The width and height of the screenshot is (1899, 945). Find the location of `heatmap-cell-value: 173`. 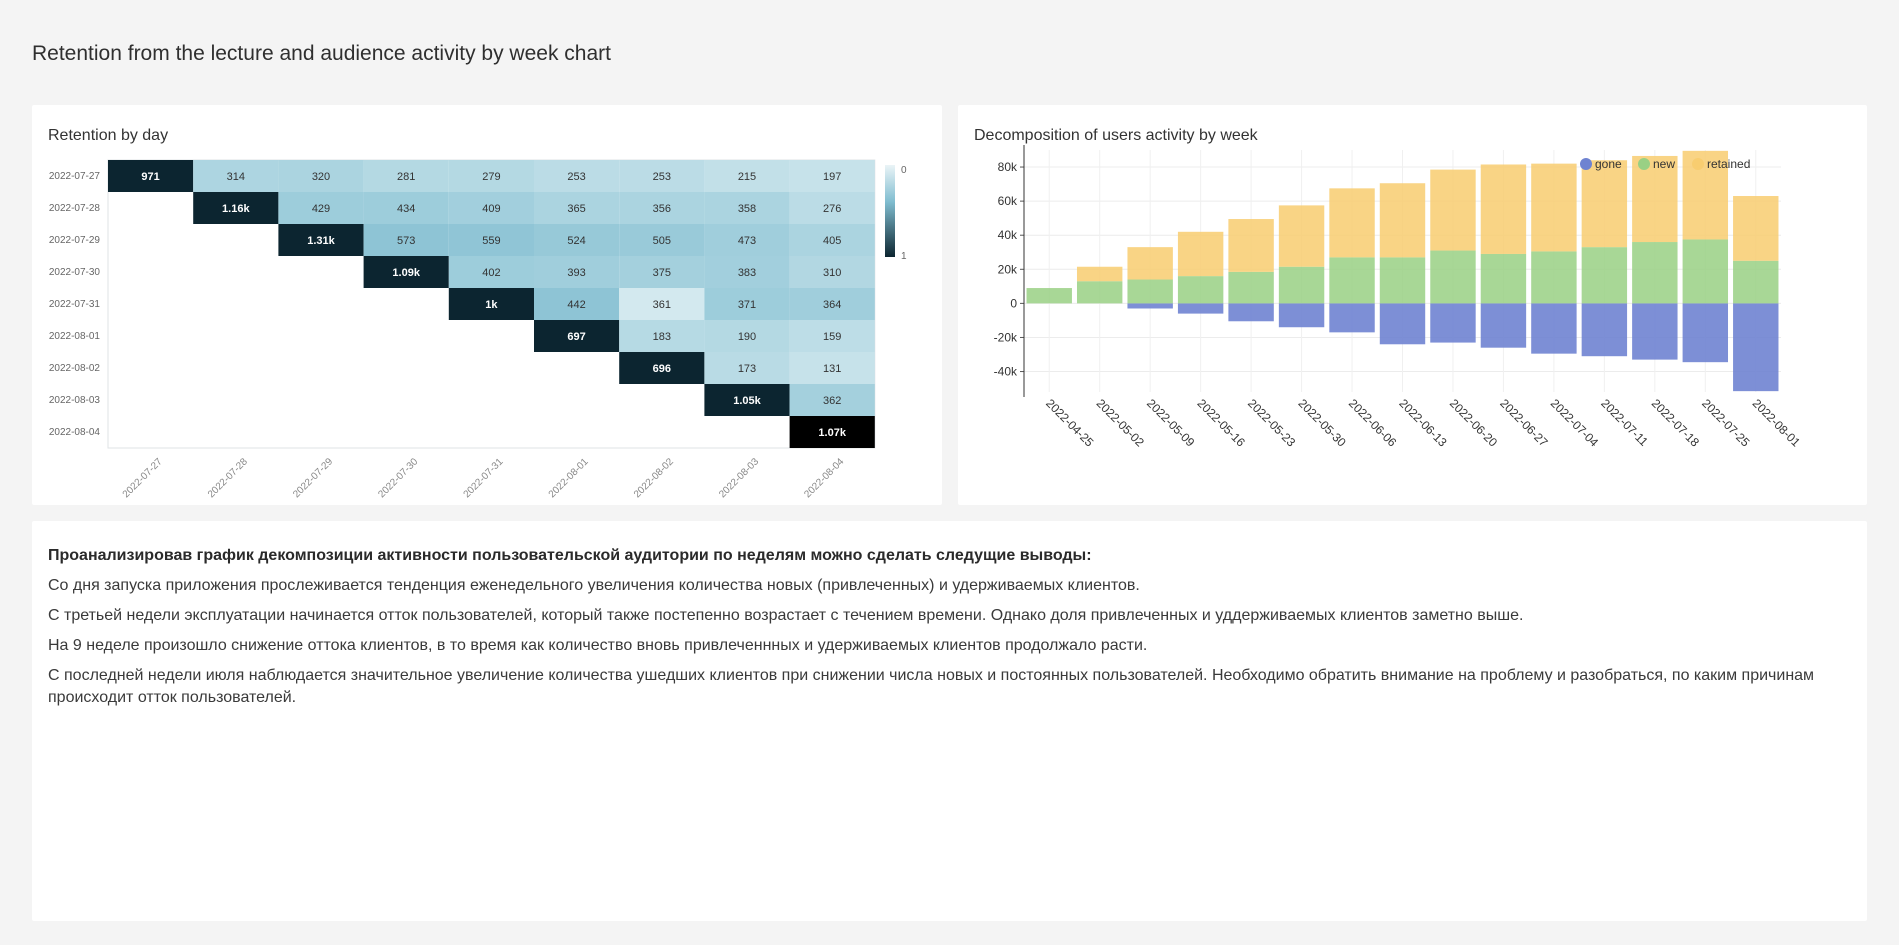

heatmap-cell-value: 173 is located at coordinates (747, 369).